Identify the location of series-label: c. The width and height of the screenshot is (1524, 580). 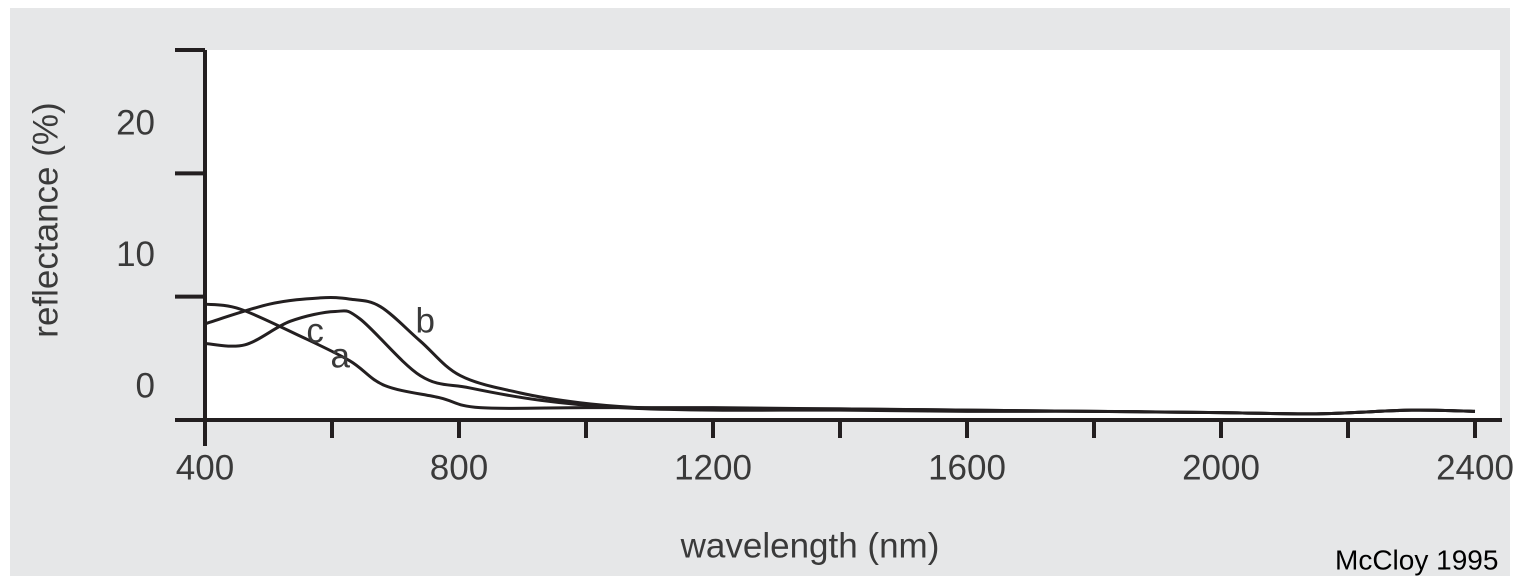
(315, 331).